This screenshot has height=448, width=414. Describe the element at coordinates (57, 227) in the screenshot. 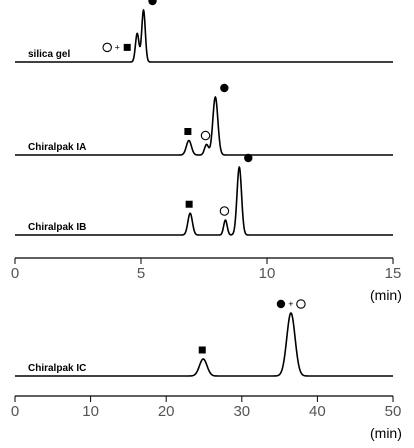

I see `chart0-chiralpak-ib-label: Chiralpak IB` at that location.